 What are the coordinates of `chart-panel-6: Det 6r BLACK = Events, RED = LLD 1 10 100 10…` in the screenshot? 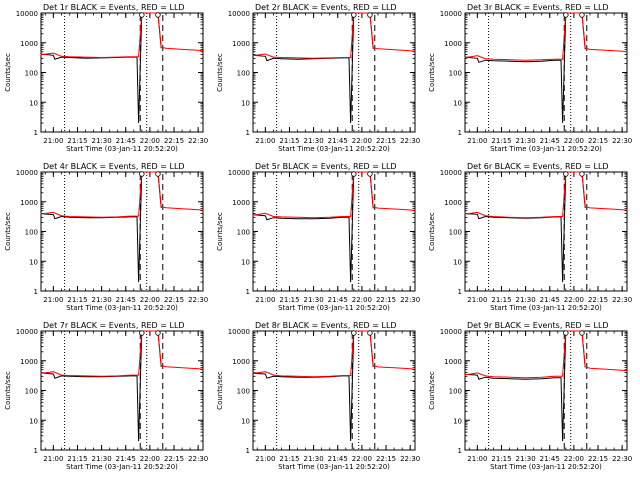 It's located at (530, 237).